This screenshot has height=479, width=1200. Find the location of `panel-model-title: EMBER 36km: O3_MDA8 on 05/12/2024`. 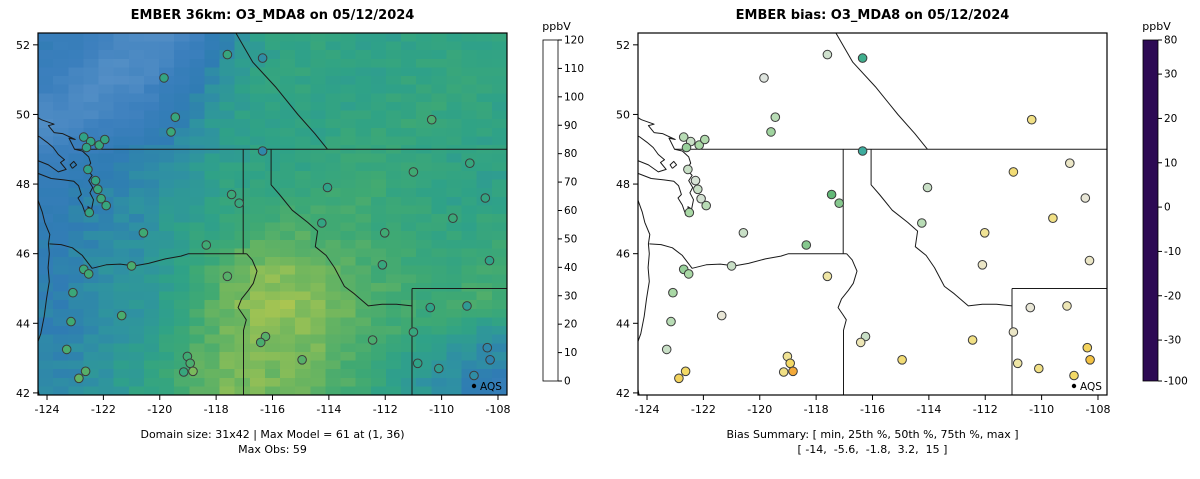

panel-model-title: EMBER 36km: O3_MDA8 on 05/12/2024 is located at coordinates (272, 15).